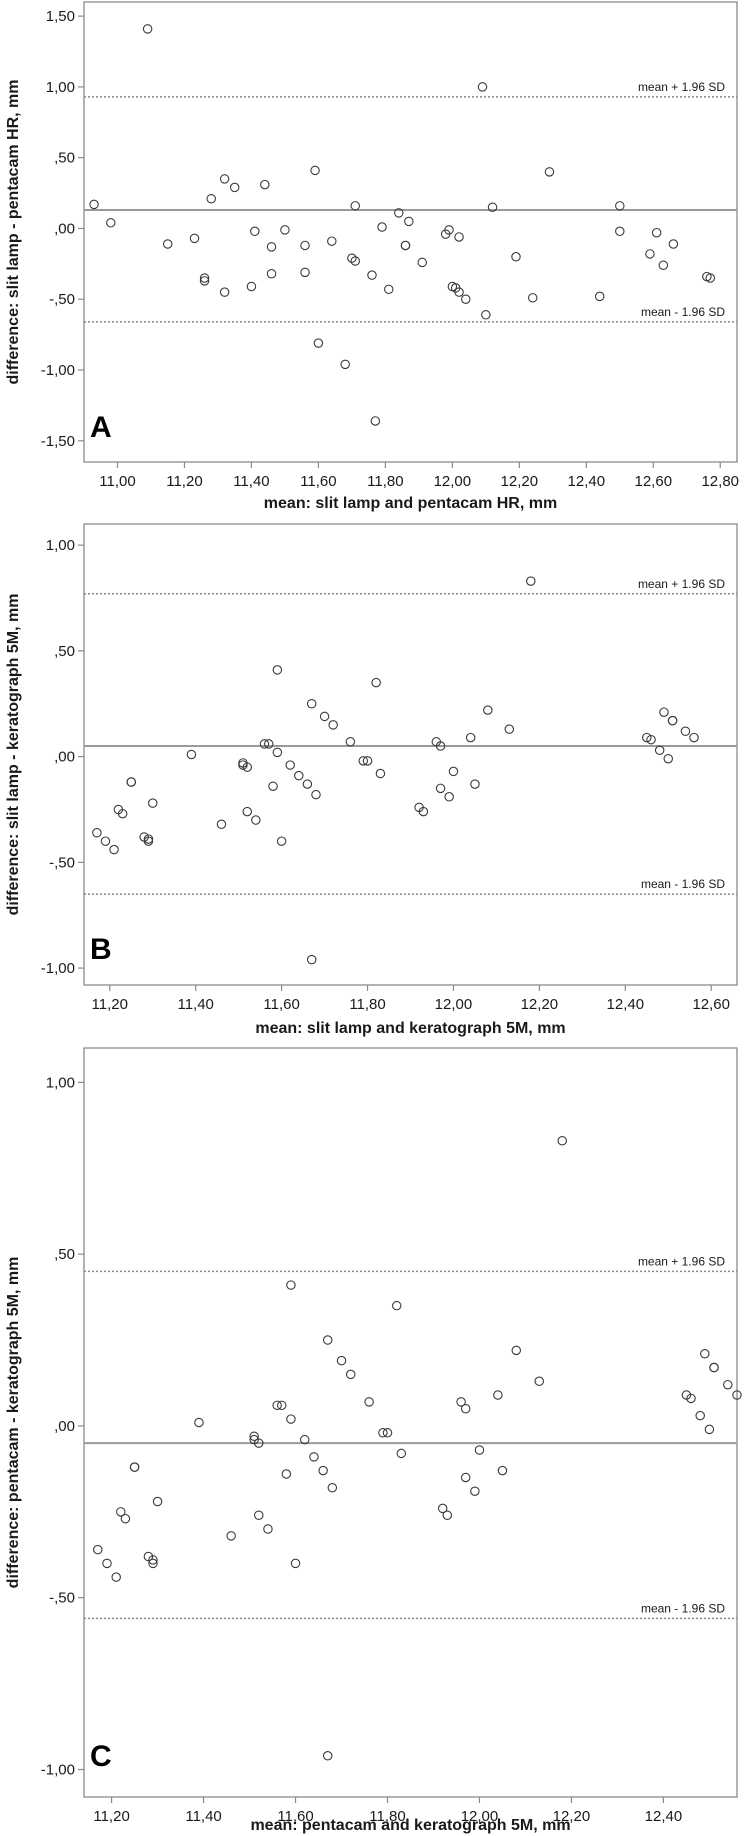 This screenshot has width=750, height=1836. Describe the element at coordinates (58, 968) in the screenshot. I see `y-tick-label: -1,00` at that location.